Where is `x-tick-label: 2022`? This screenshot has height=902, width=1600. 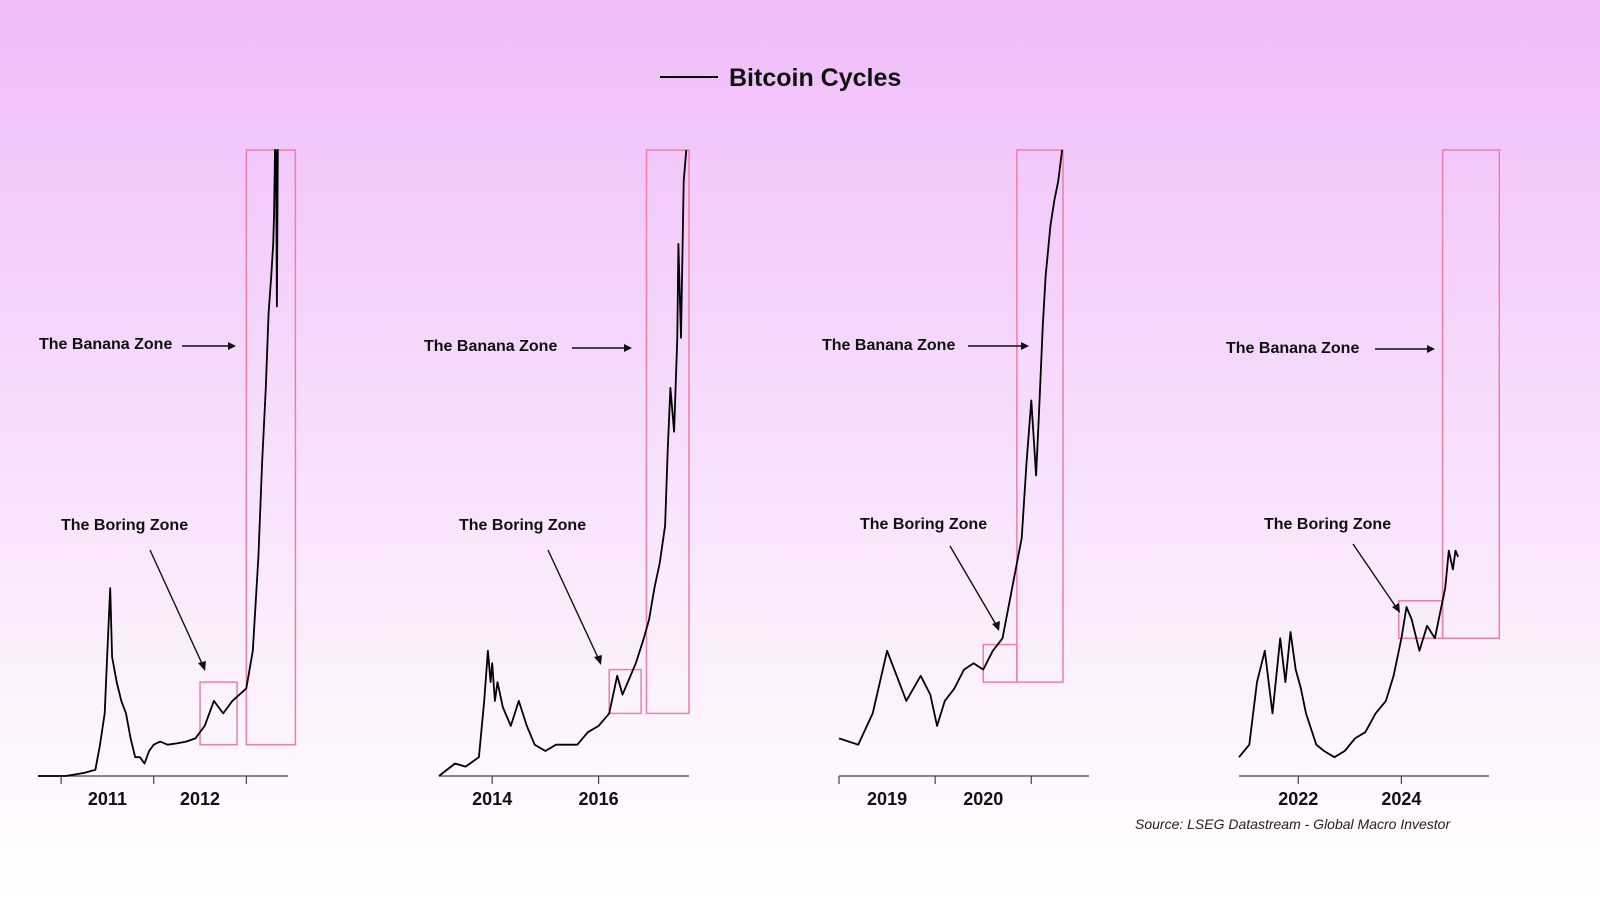
x-tick-label: 2022 is located at coordinates (1298, 799).